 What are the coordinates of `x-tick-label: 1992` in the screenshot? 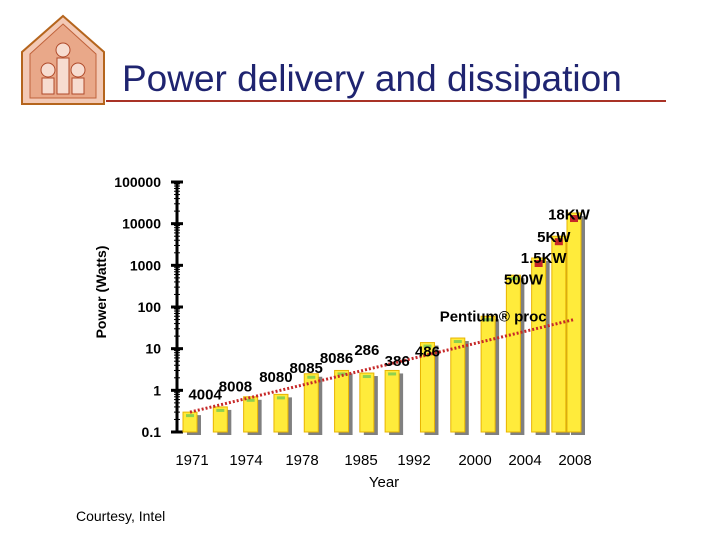 It's located at (413, 460).